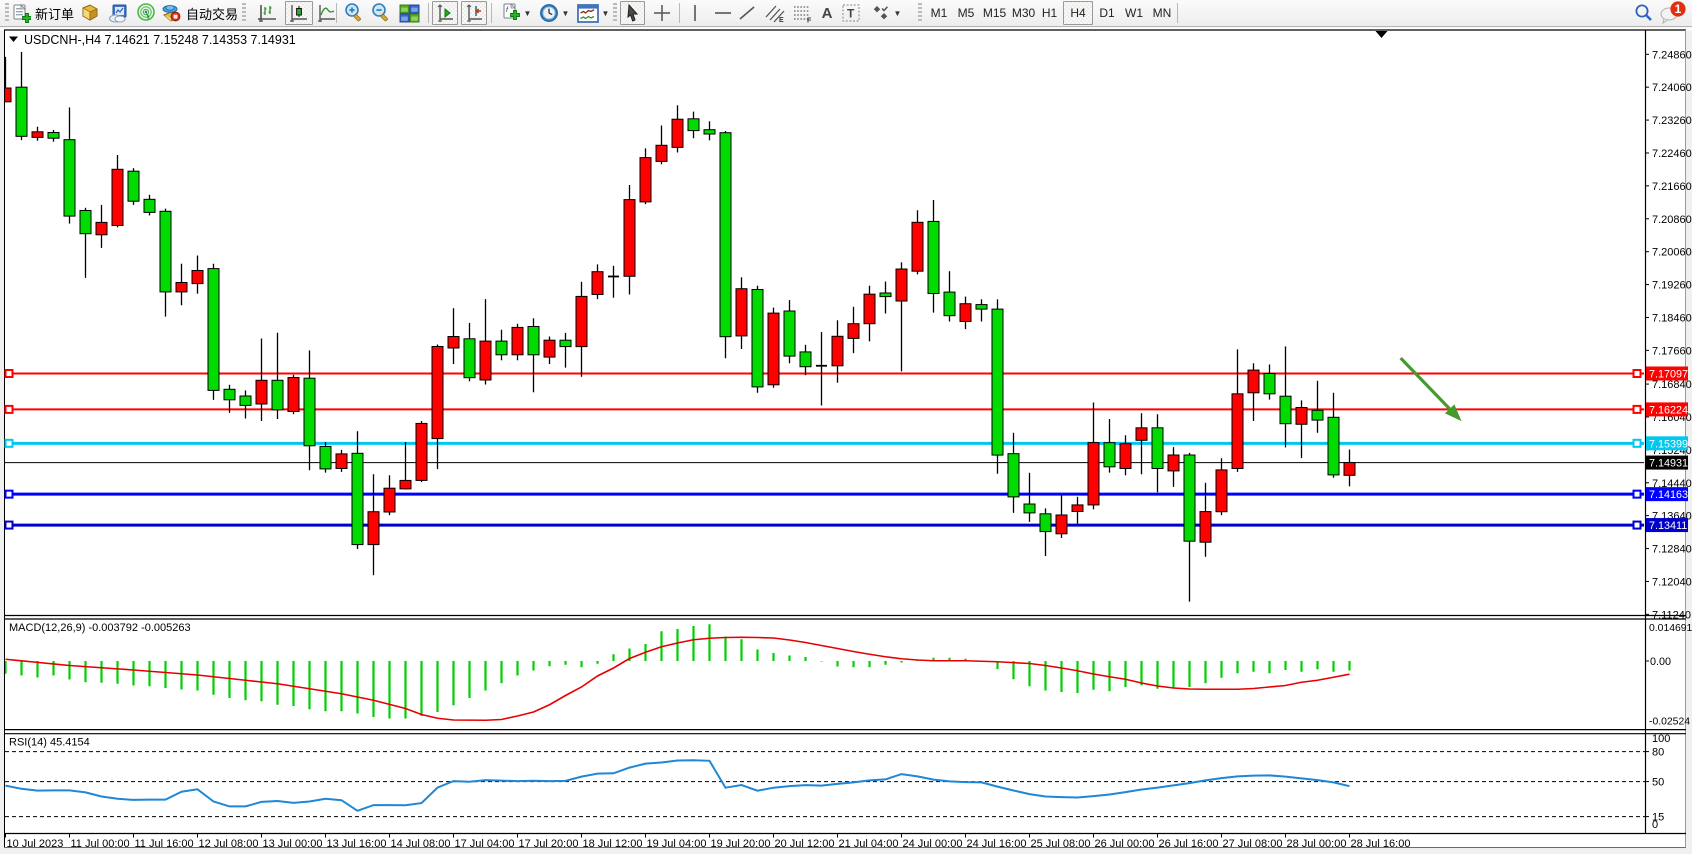 The height and width of the screenshot is (854, 1692). What do you see at coordinates (1023, 13) in the screenshot?
I see `timeframe-button-m30: M30` at bounding box center [1023, 13].